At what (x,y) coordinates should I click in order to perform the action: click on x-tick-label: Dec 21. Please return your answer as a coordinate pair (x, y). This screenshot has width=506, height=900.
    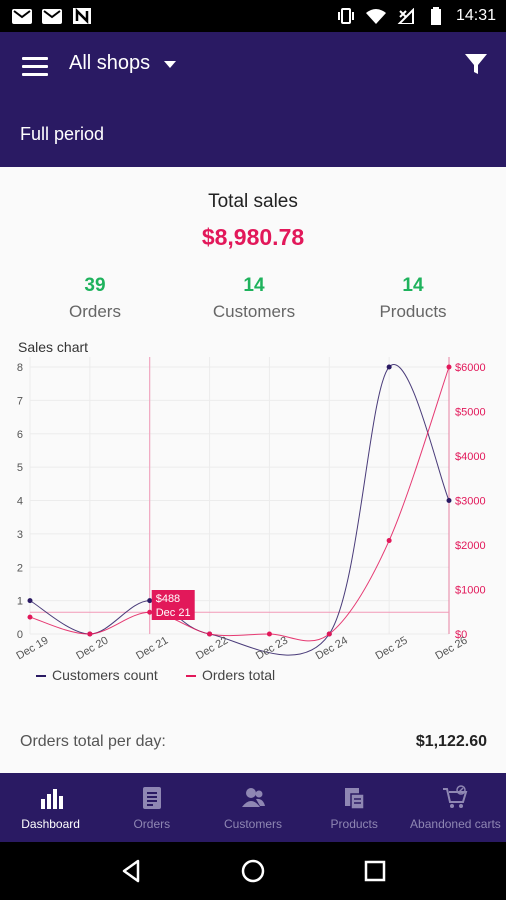
    Looking at the image, I should click on (152, 648).